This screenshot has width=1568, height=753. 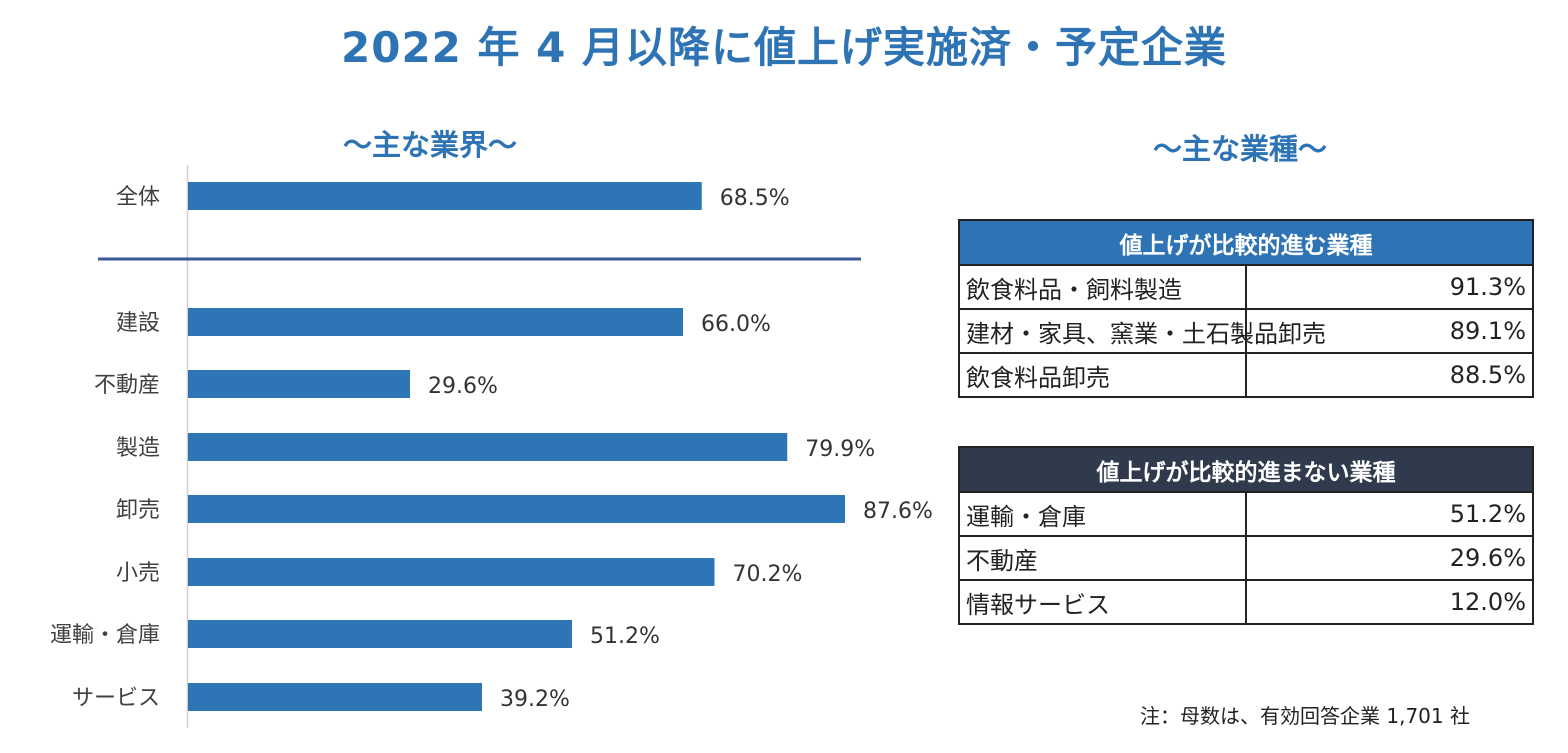 What do you see at coordinates (736, 324) in the screenshot?
I see `value-label: 66.0%` at bounding box center [736, 324].